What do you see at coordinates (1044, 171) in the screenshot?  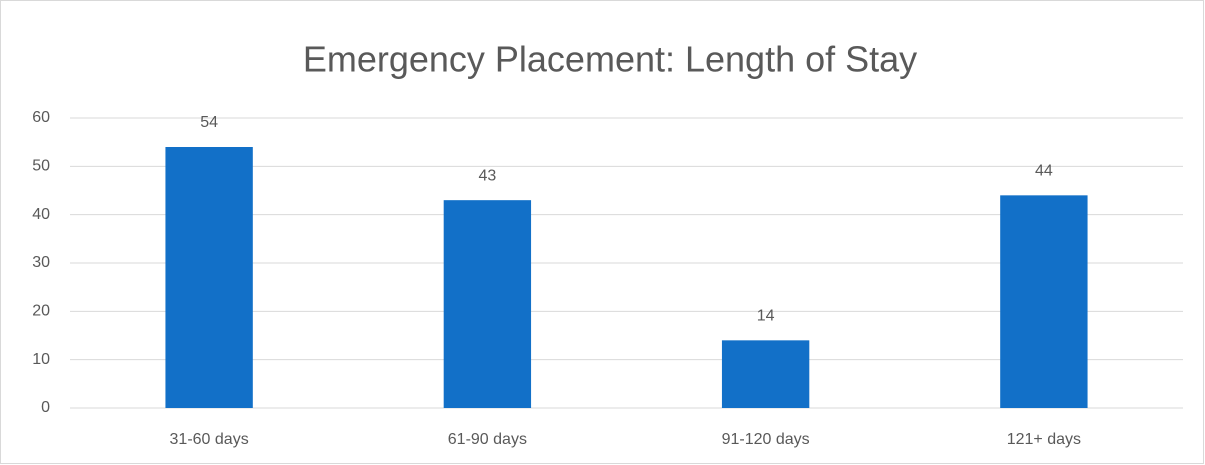 I see `data-label: 44` at bounding box center [1044, 171].